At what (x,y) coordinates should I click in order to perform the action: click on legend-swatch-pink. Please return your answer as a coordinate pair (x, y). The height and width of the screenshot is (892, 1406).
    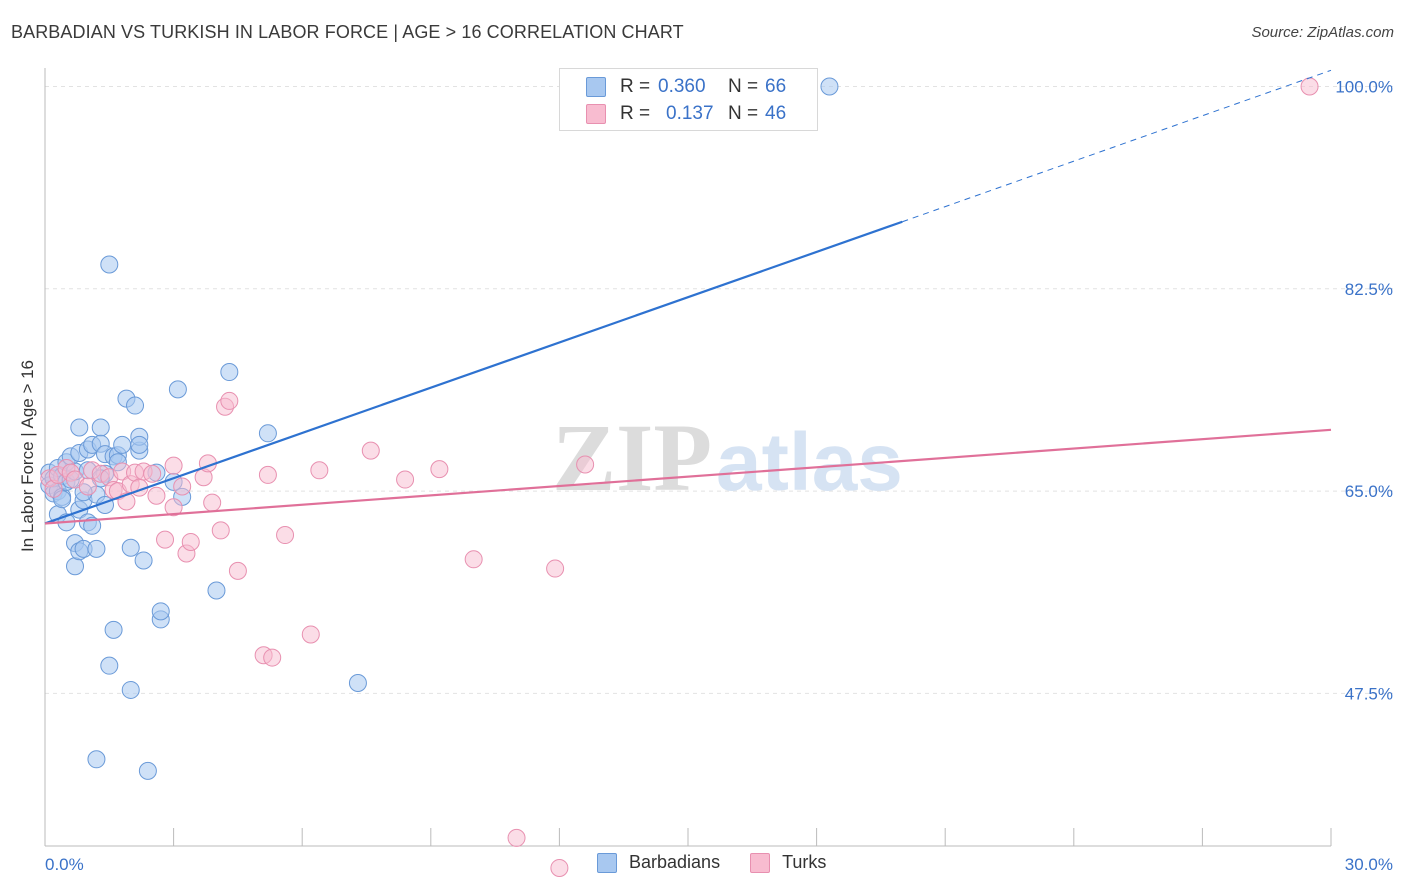
    Looking at the image, I should click on (596, 114).